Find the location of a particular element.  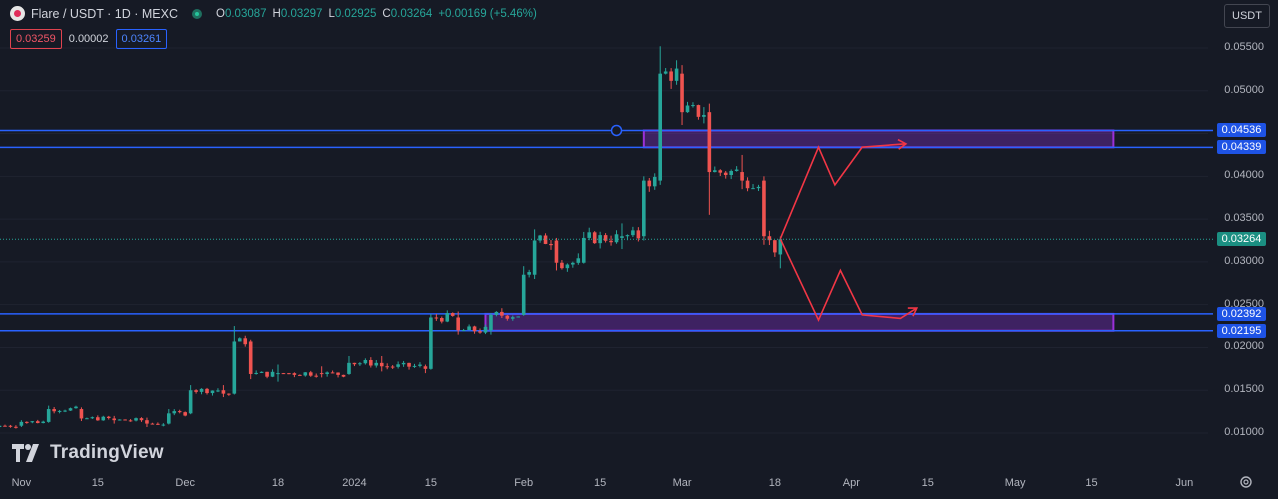

price-change: +0.00169 (+5.46%) is located at coordinates (487, 13).